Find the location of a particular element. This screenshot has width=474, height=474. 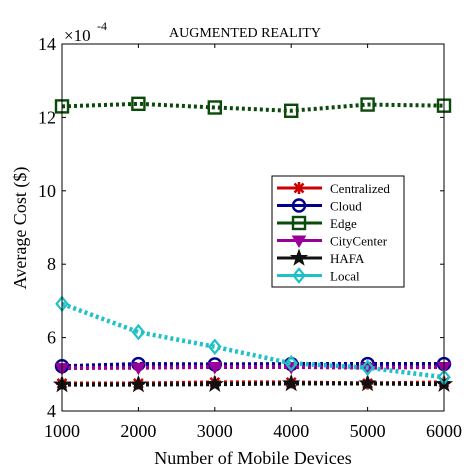

x-axis-label: Number of Mobile Devices is located at coordinates (252, 458).